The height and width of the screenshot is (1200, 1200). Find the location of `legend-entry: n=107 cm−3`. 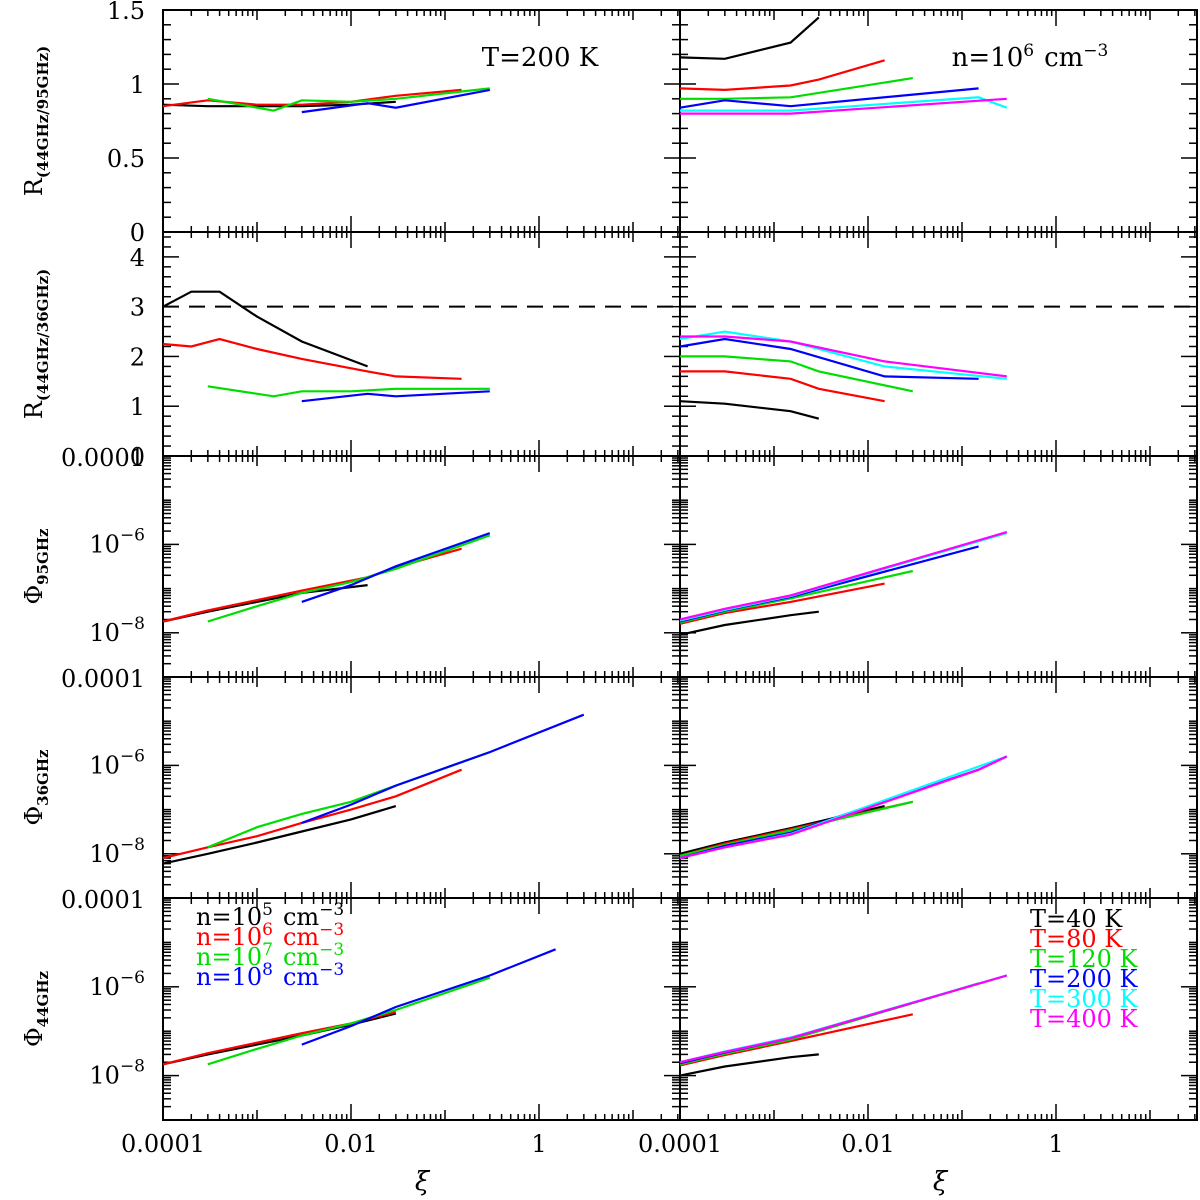

legend-entry: n=107 cm−3 is located at coordinates (270, 955).